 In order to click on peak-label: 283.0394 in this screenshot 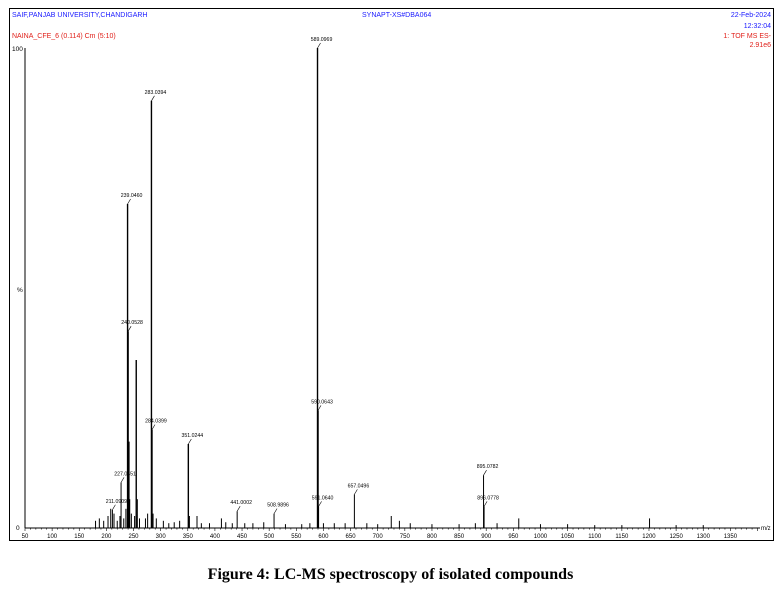, I will do `click(156, 93)`.